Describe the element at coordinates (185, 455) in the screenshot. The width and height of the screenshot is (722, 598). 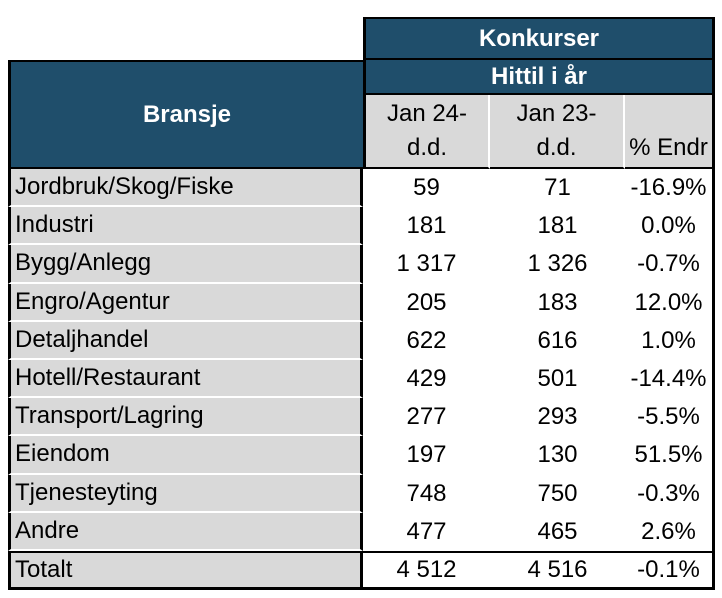
I see `row-industry-name: Eiendom` at that location.